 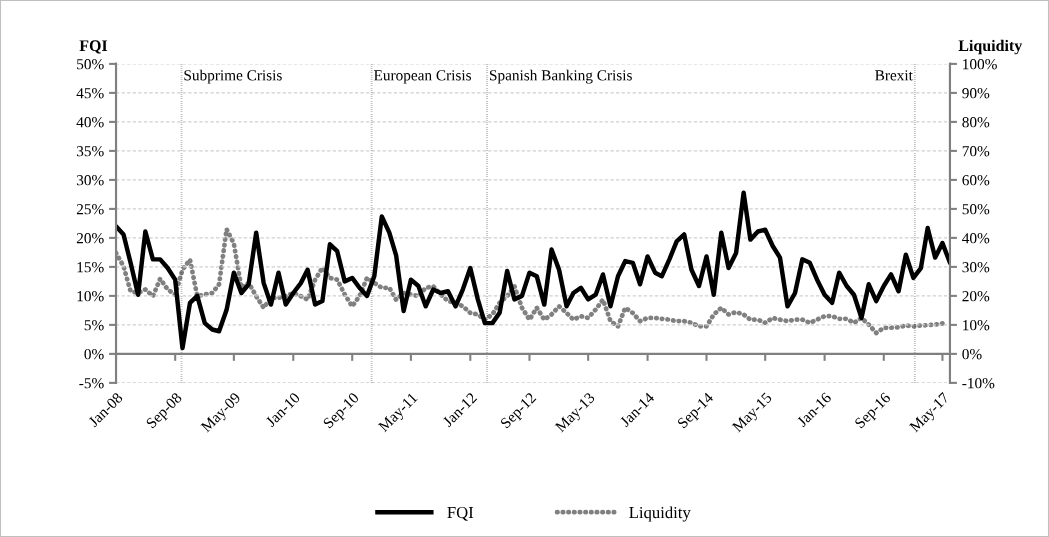 What do you see at coordinates (422, 77) in the screenshot?
I see `ref-line-label: European Crisis` at bounding box center [422, 77].